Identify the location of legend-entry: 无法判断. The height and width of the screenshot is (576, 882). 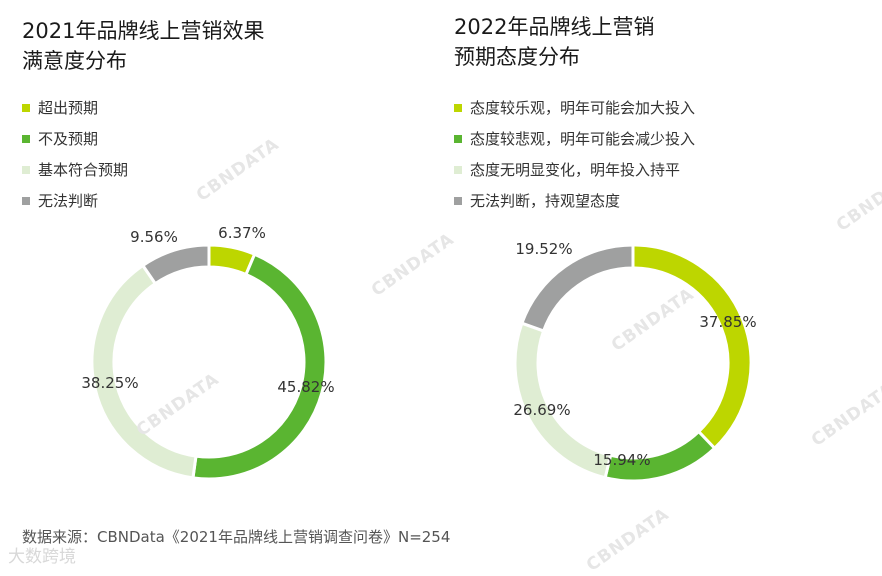
(75, 200).